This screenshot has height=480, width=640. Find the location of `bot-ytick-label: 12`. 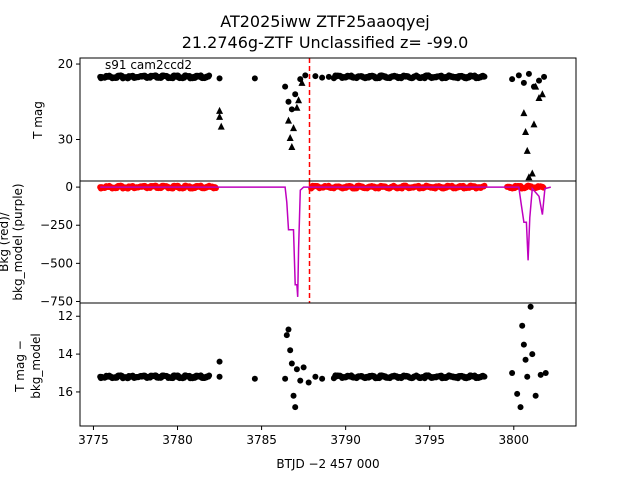

bot-ytick-label: 12 is located at coordinates (65, 316).